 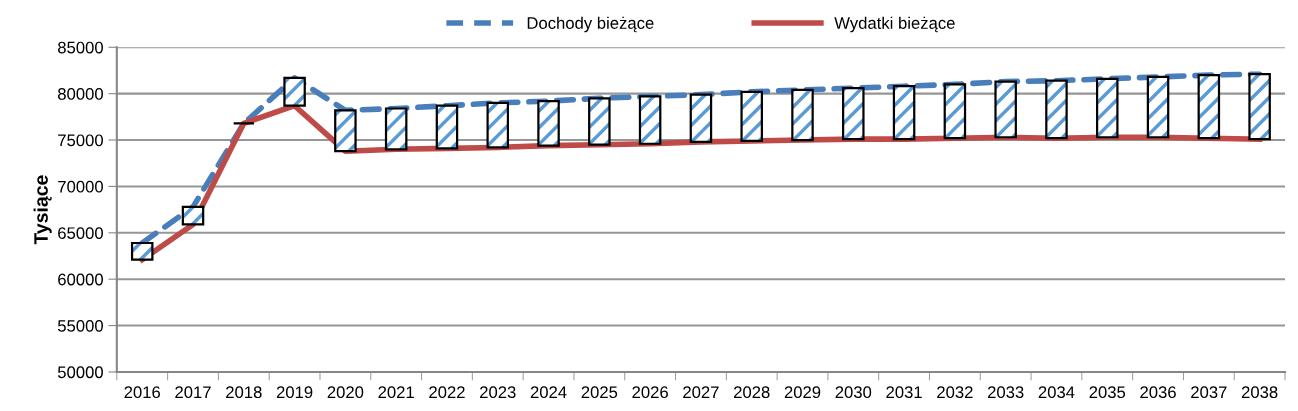 I want to click on x-tick-label: 2016, so click(x=142, y=392).